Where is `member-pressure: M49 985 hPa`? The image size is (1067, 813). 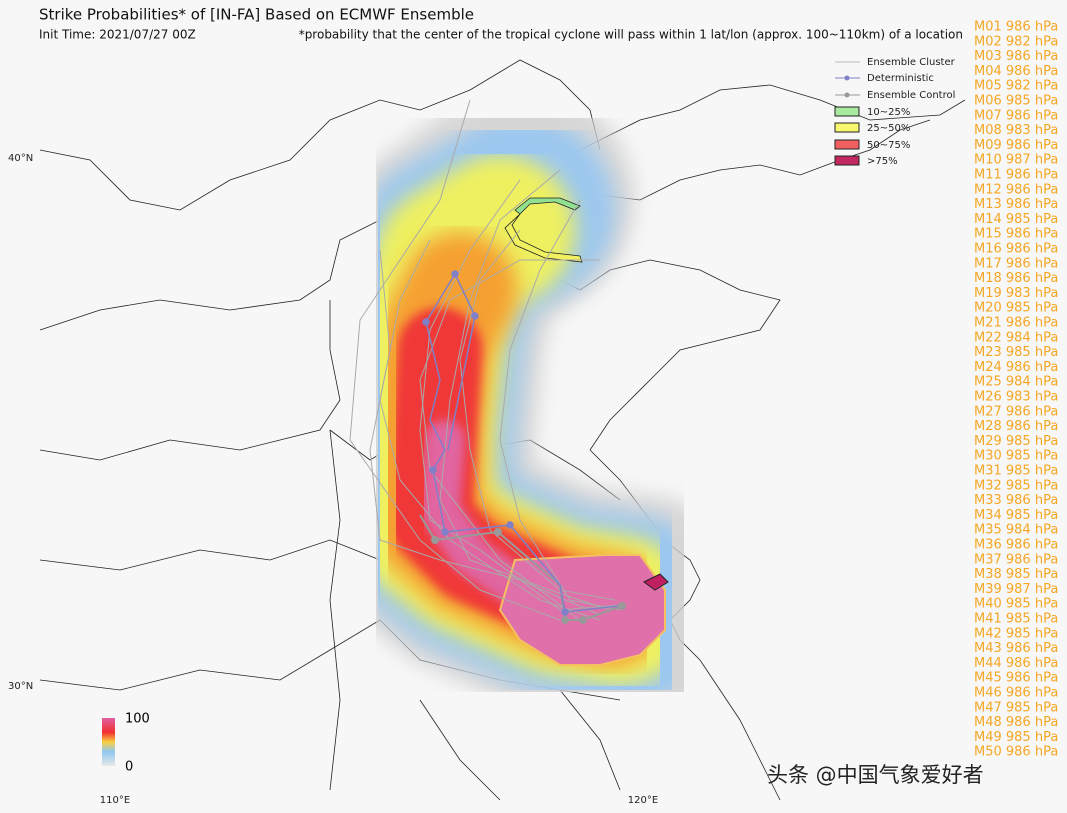
member-pressure: M49 985 hPa is located at coordinates (1016, 737).